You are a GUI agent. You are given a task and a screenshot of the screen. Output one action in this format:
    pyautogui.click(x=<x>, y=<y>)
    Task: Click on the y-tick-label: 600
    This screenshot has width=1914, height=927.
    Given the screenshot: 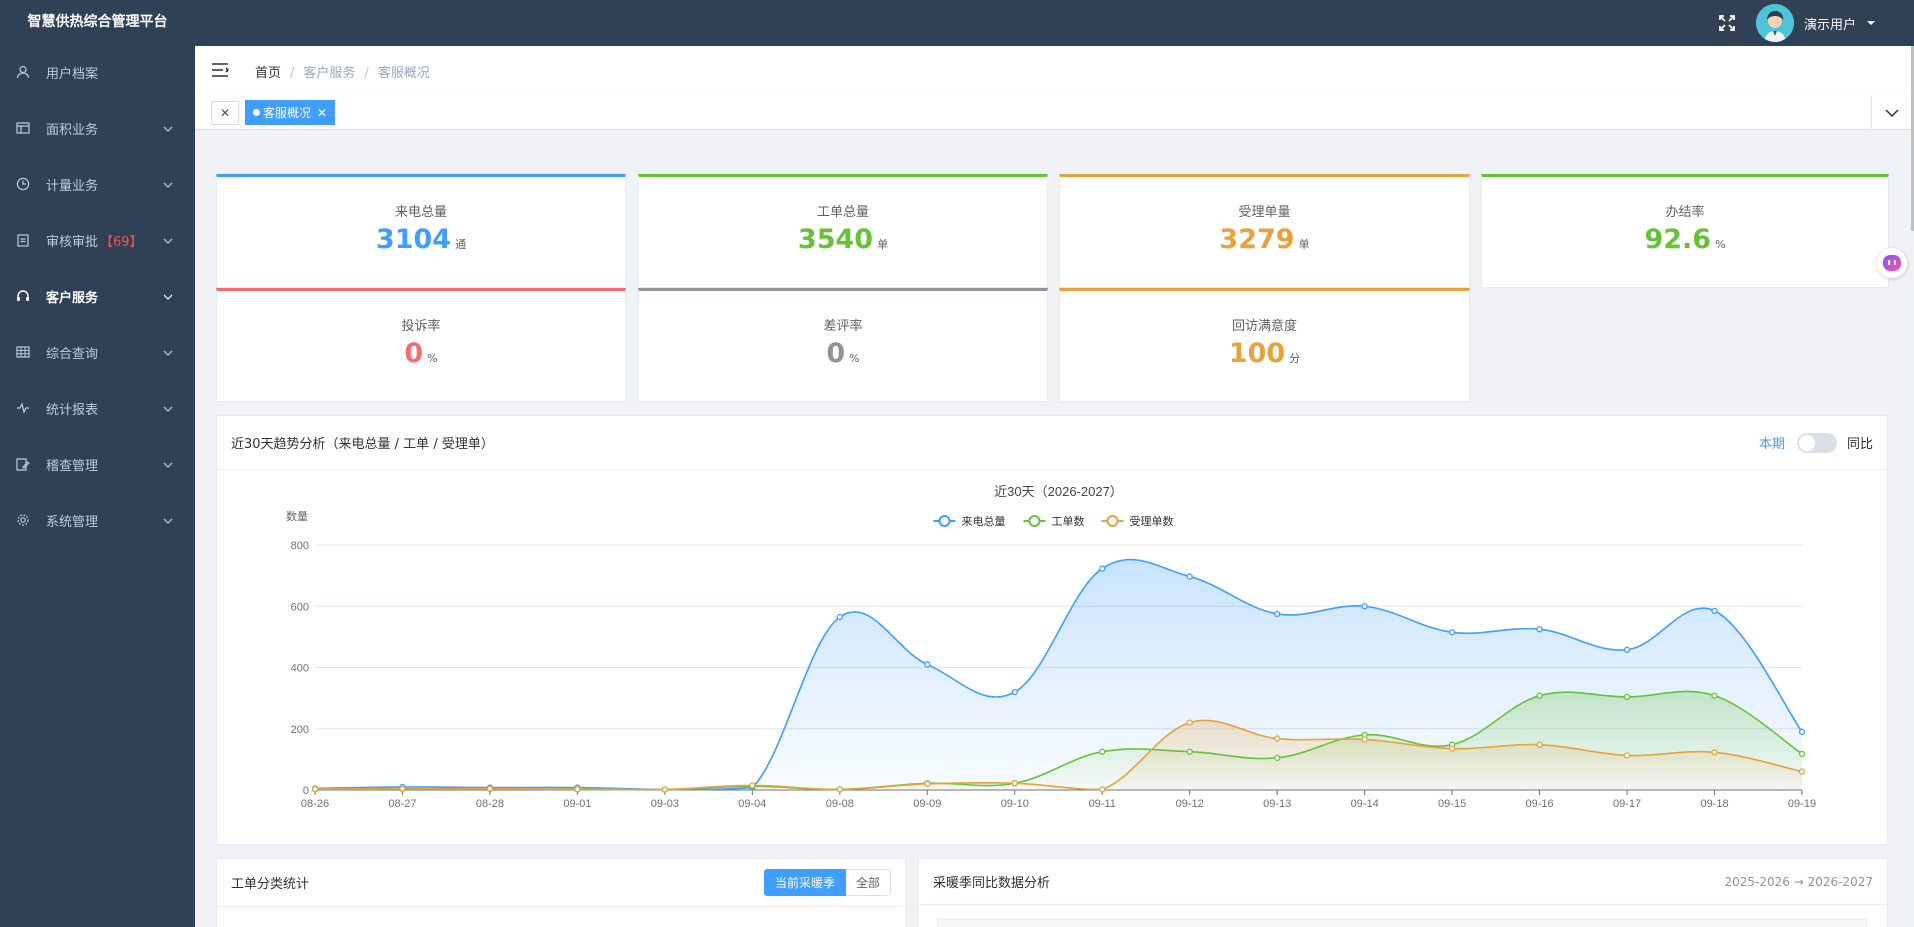 What is the action you would take?
    pyautogui.click(x=300, y=607)
    